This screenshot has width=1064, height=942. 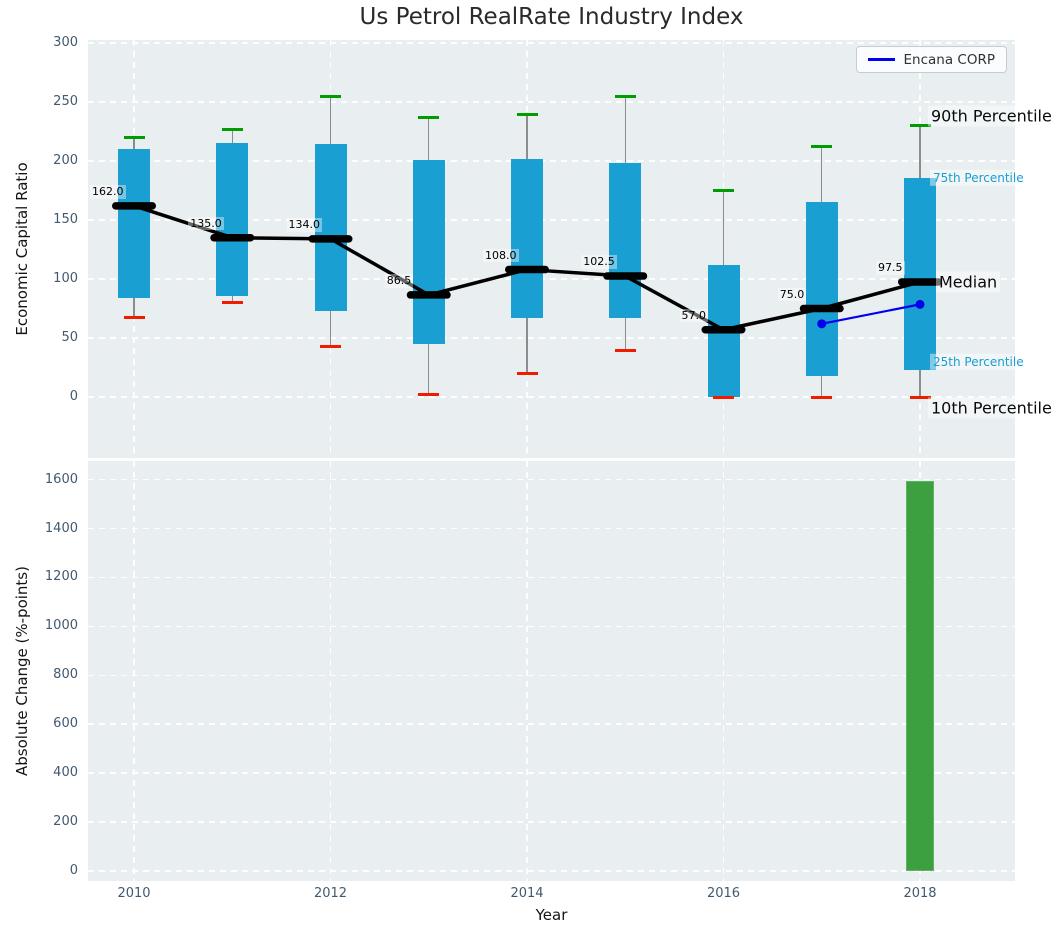 I want to click on median-value-label-2011: 135.0, so click(x=206, y=223).